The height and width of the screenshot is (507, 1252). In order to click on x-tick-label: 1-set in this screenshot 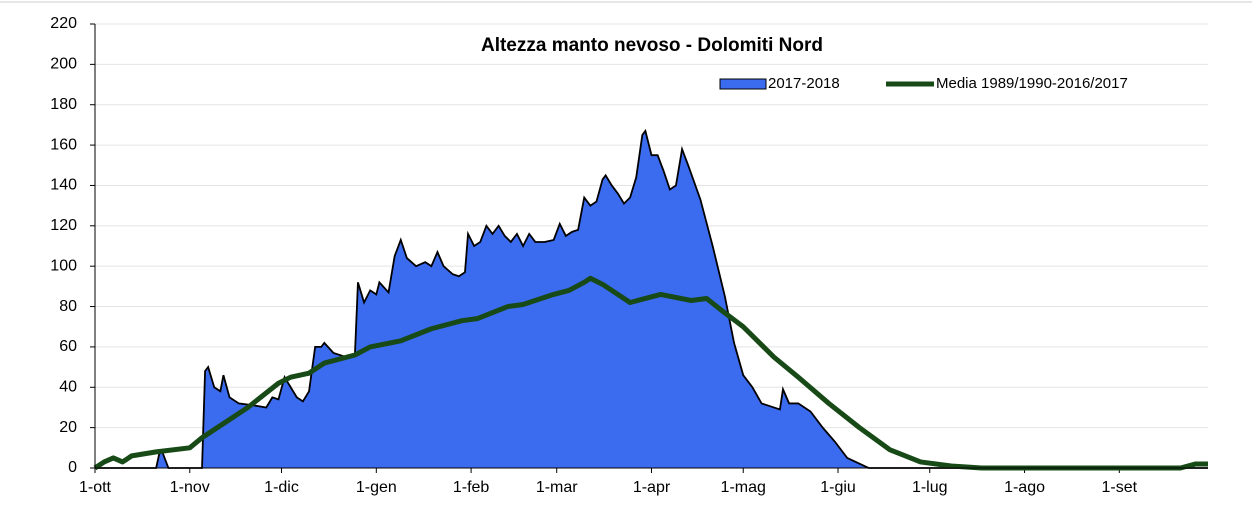, I will do `click(1120, 487)`.